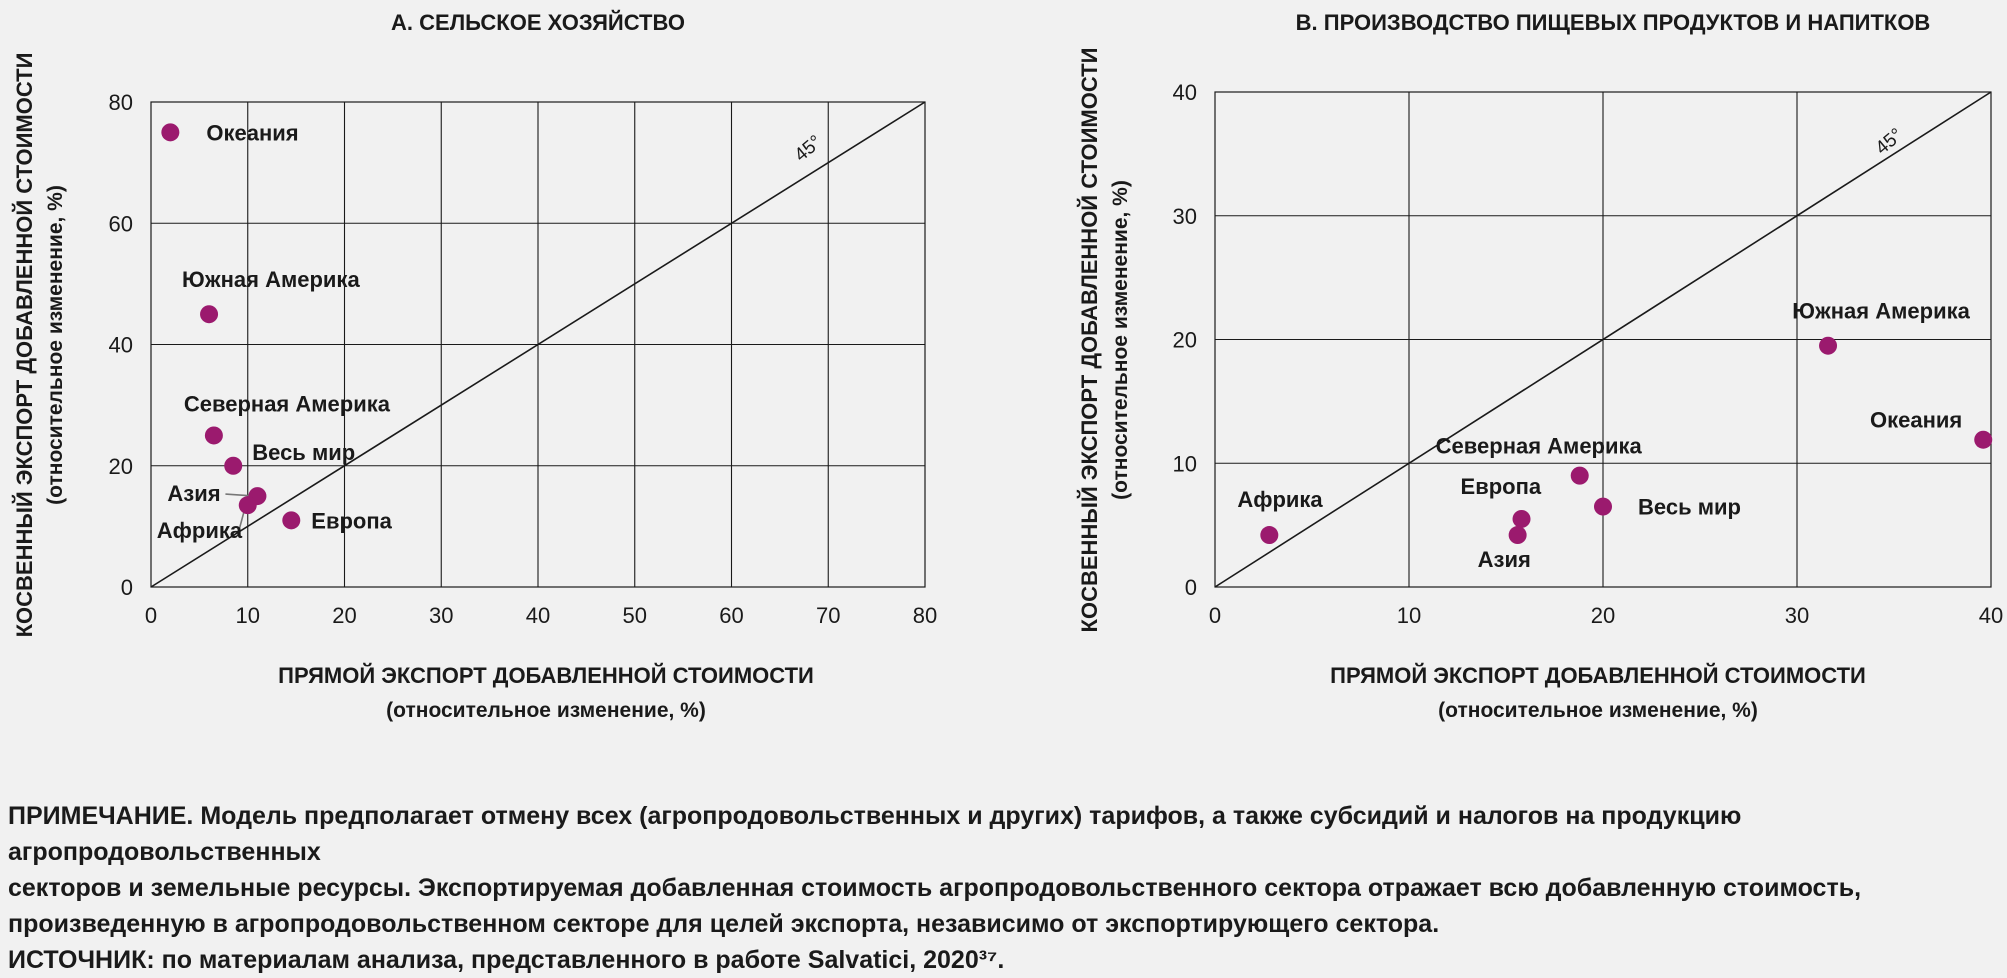  What do you see at coordinates (1185, 216) in the screenshot?
I see `y-tick-label: 30` at bounding box center [1185, 216].